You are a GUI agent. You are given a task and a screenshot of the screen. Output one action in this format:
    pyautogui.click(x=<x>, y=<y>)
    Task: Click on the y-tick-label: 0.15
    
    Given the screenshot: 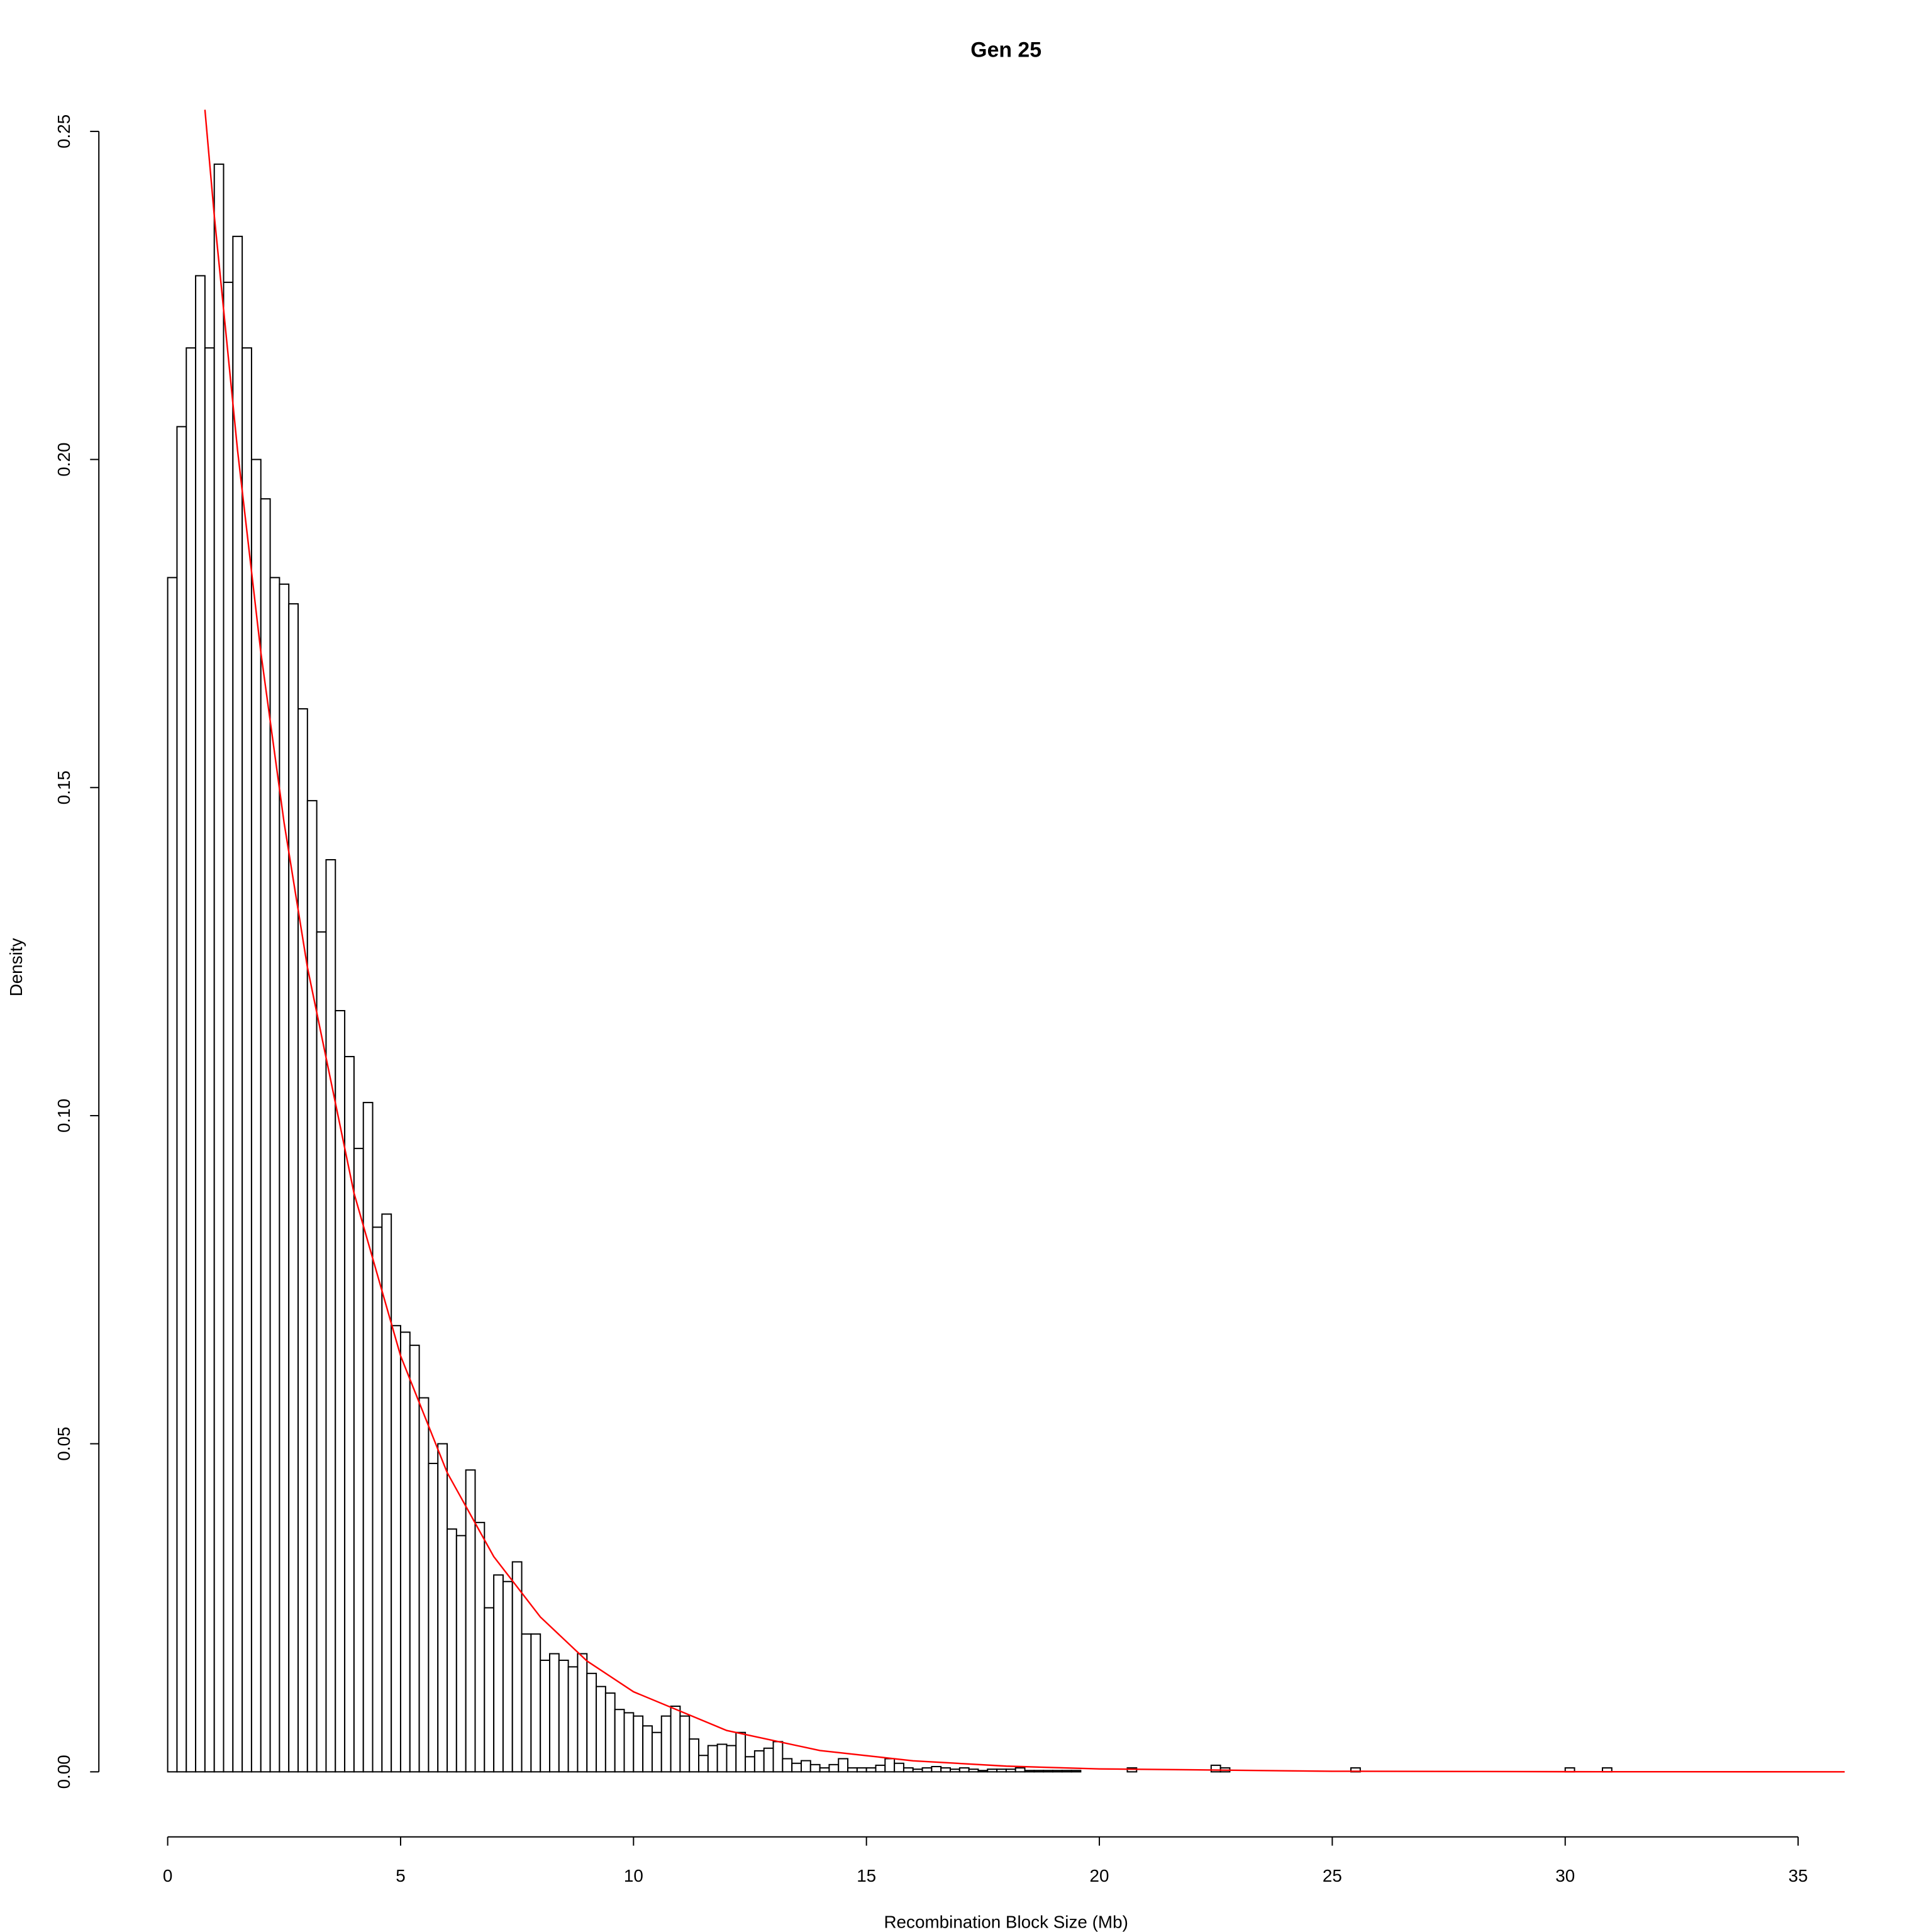 What is the action you would take?
    pyautogui.click(x=64, y=787)
    